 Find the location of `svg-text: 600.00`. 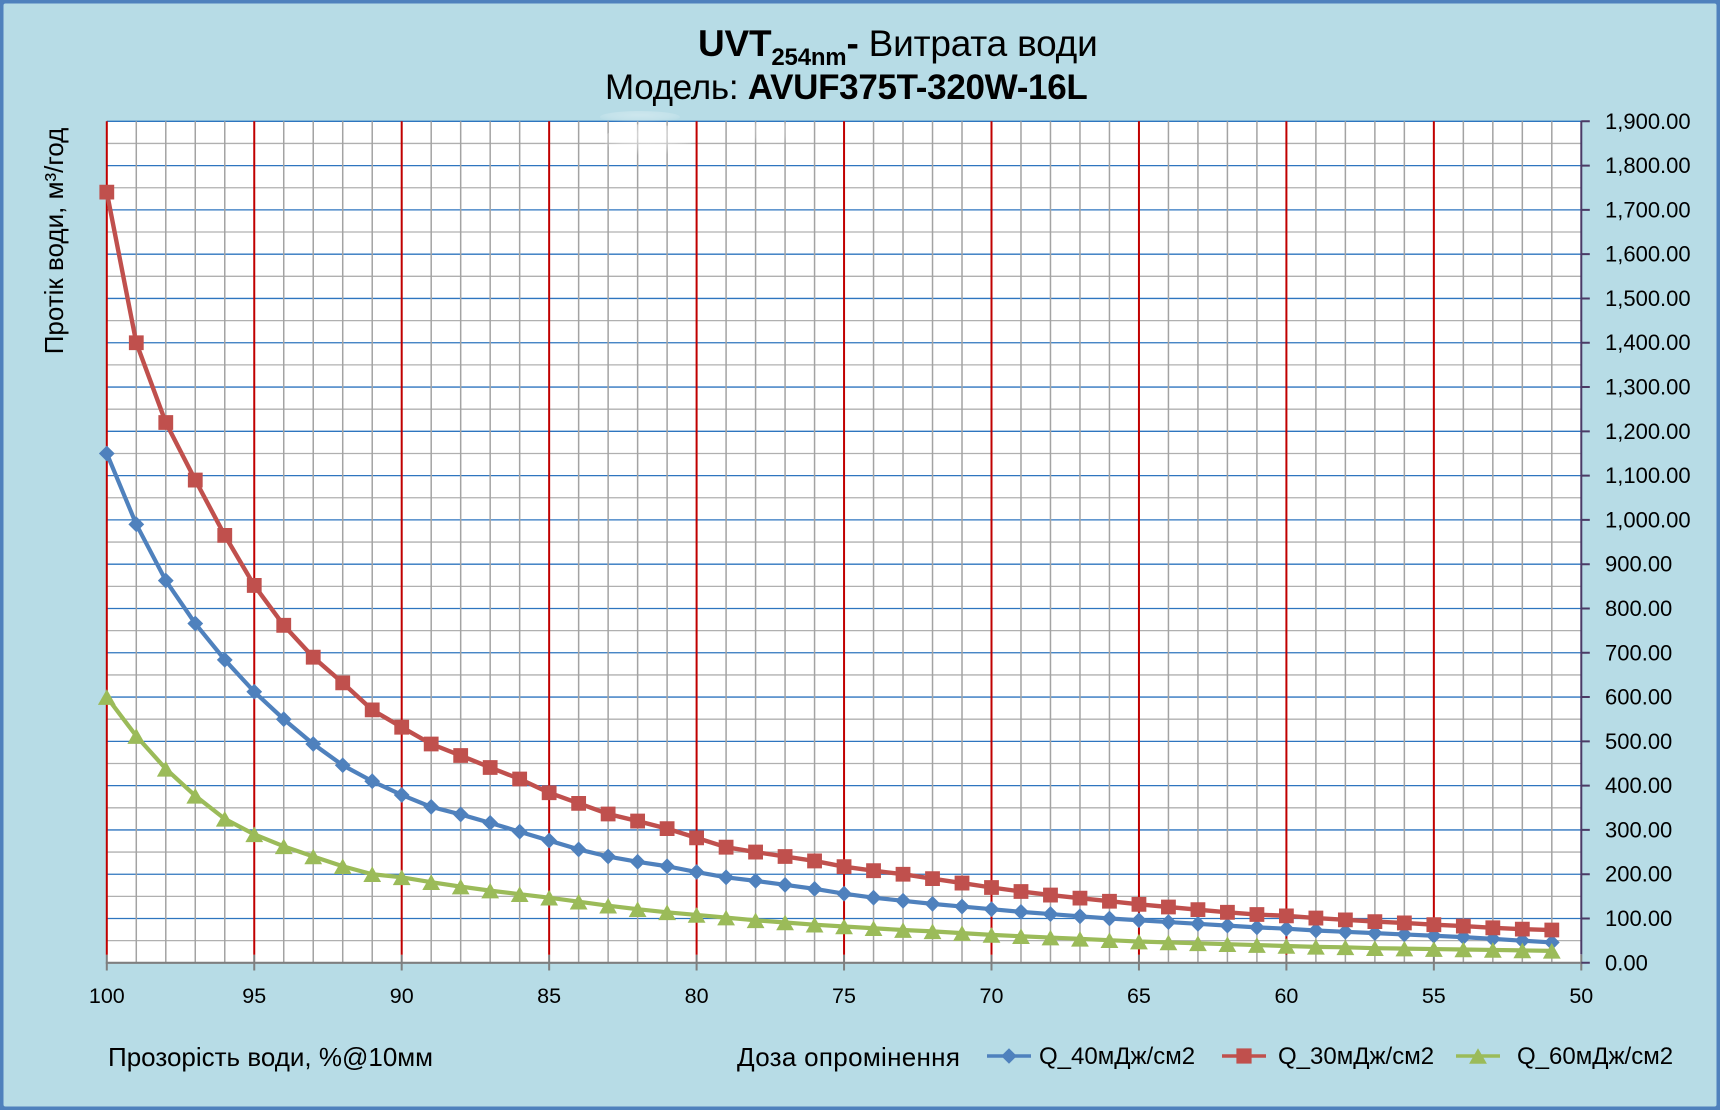

svg-text: 600.00 is located at coordinates (1638, 697).